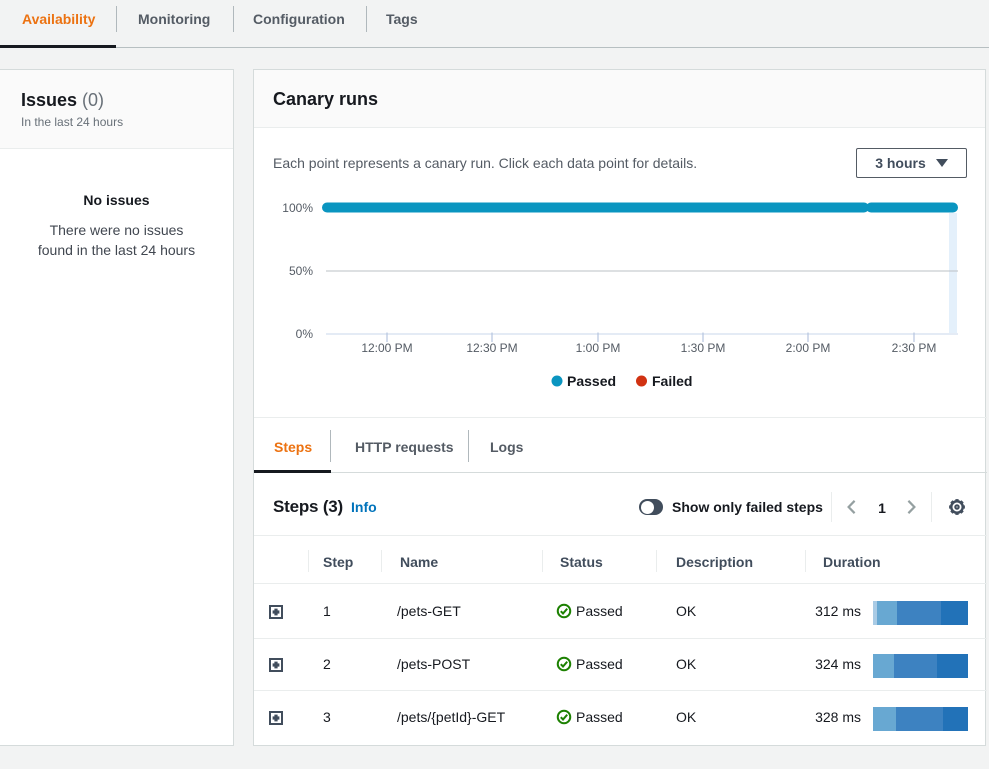  Describe the element at coordinates (301, 271) in the screenshot. I see `svg-text: 50%` at that location.